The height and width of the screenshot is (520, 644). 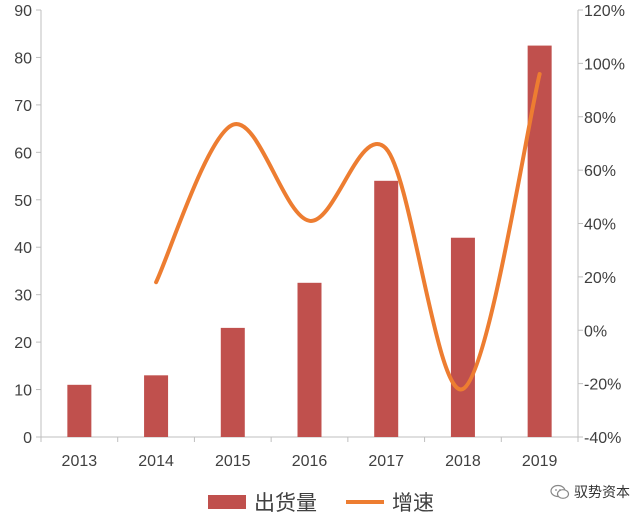 What do you see at coordinates (602, 438) in the screenshot?
I see `right-tick-label: -40%` at bounding box center [602, 438].